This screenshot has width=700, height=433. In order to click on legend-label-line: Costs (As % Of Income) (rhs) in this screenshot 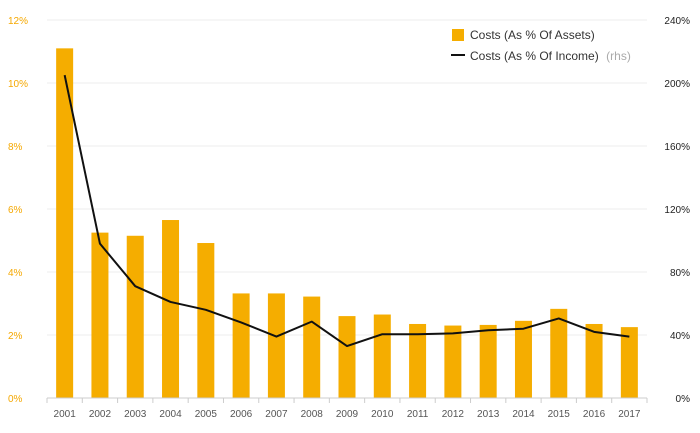, I will do `click(550, 55)`.